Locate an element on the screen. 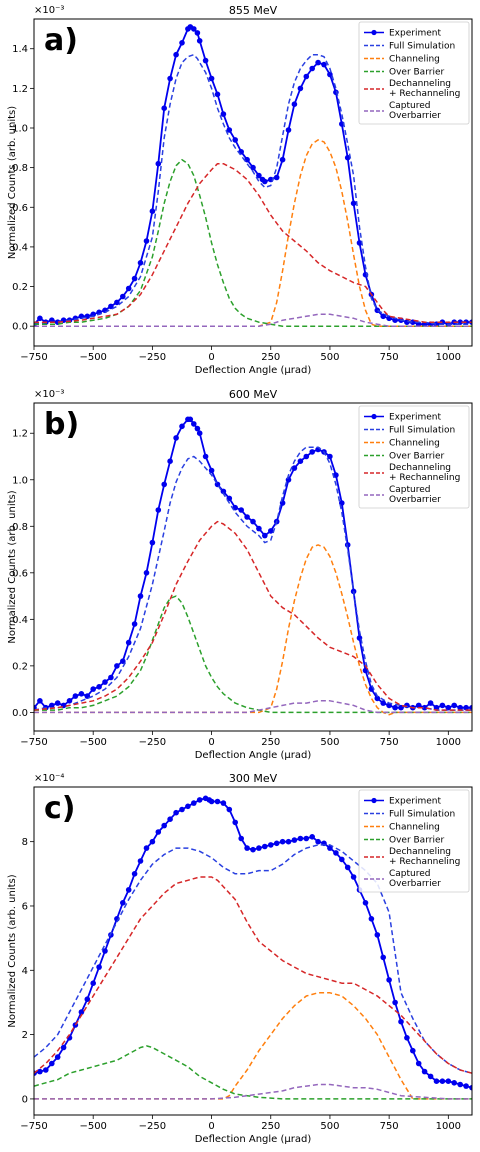 The width and height of the screenshot is (480, 1152). y-tick-label: 0.8 is located at coordinates (20, 168).